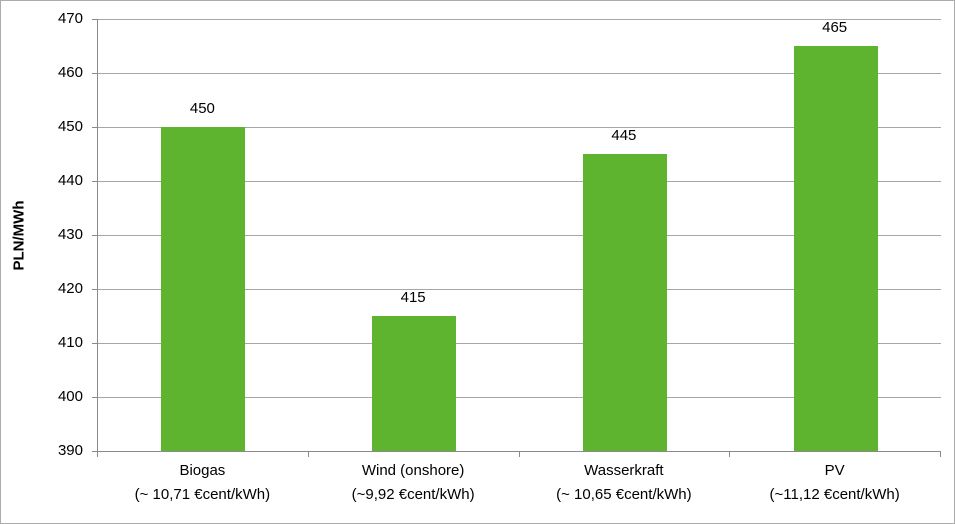  What do you see at coordinates (834, 470) in the screenshot?
I see `category-name: PV` at bounding box center [834, 470].